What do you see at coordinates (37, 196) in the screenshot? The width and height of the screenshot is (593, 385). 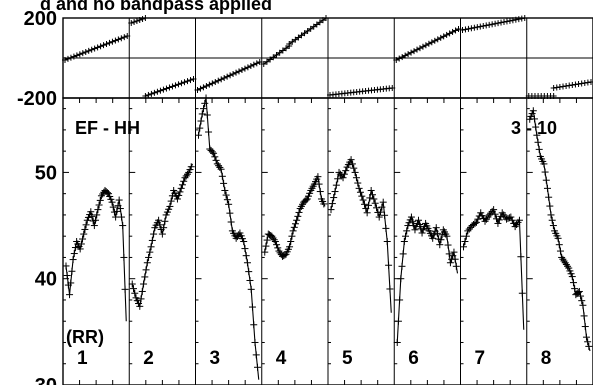 I see `y-tick-labels: 30 40 50 200 -200` at bounding box center [37, 196].